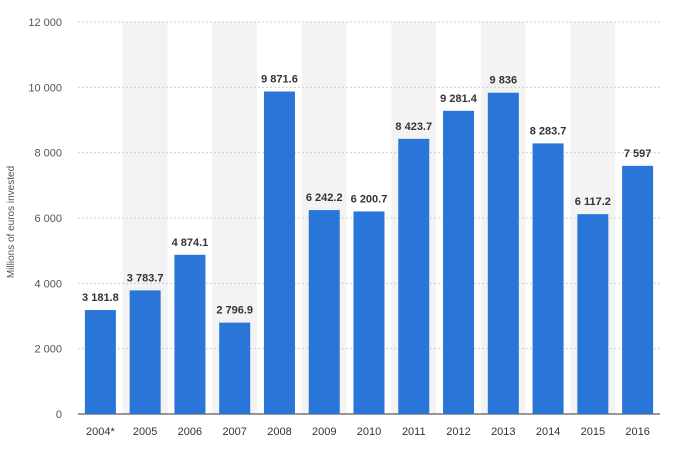  What do you see at coordinates (369, 432) in the screenshot?
I see `x-tick-label: 2010` at bounding box center [369, 432].